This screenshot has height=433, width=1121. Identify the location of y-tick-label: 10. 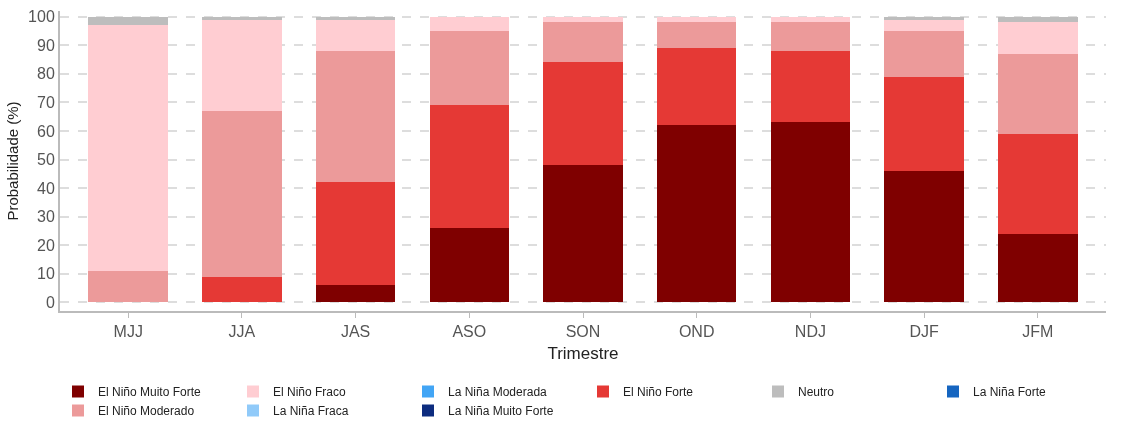
(46, 274).